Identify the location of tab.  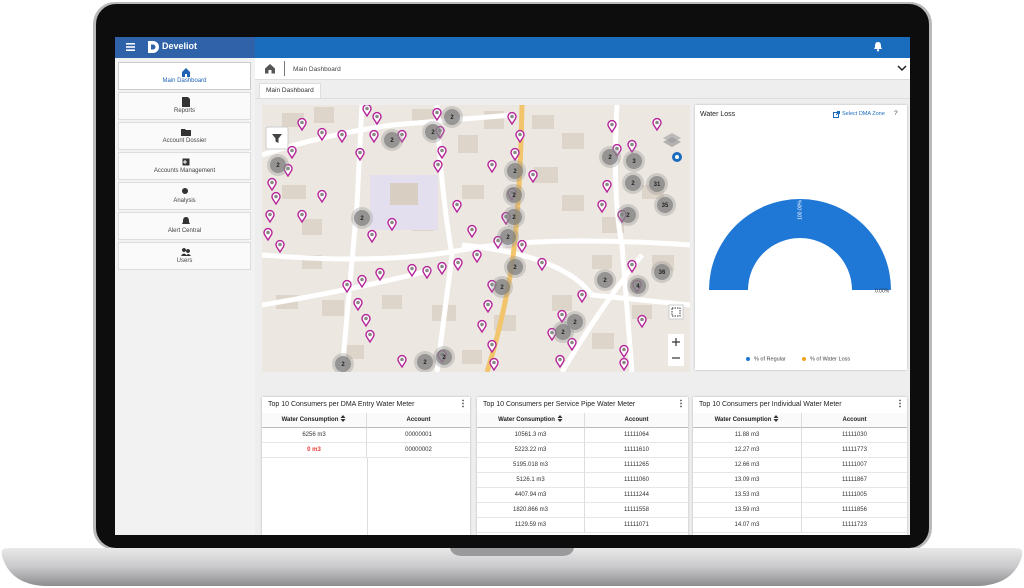
(290, 90).